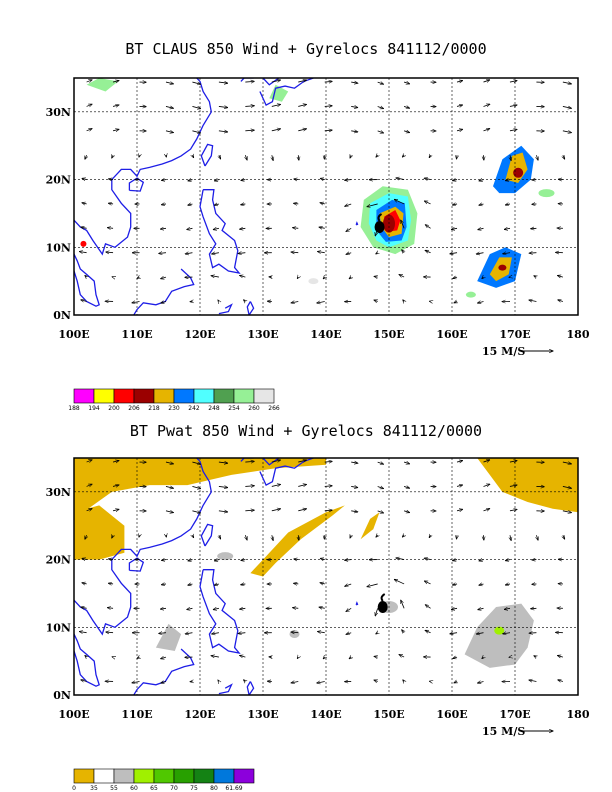 The image size is (612, 792). I want to click on y-tick-label: 20N, so click(58, 180).